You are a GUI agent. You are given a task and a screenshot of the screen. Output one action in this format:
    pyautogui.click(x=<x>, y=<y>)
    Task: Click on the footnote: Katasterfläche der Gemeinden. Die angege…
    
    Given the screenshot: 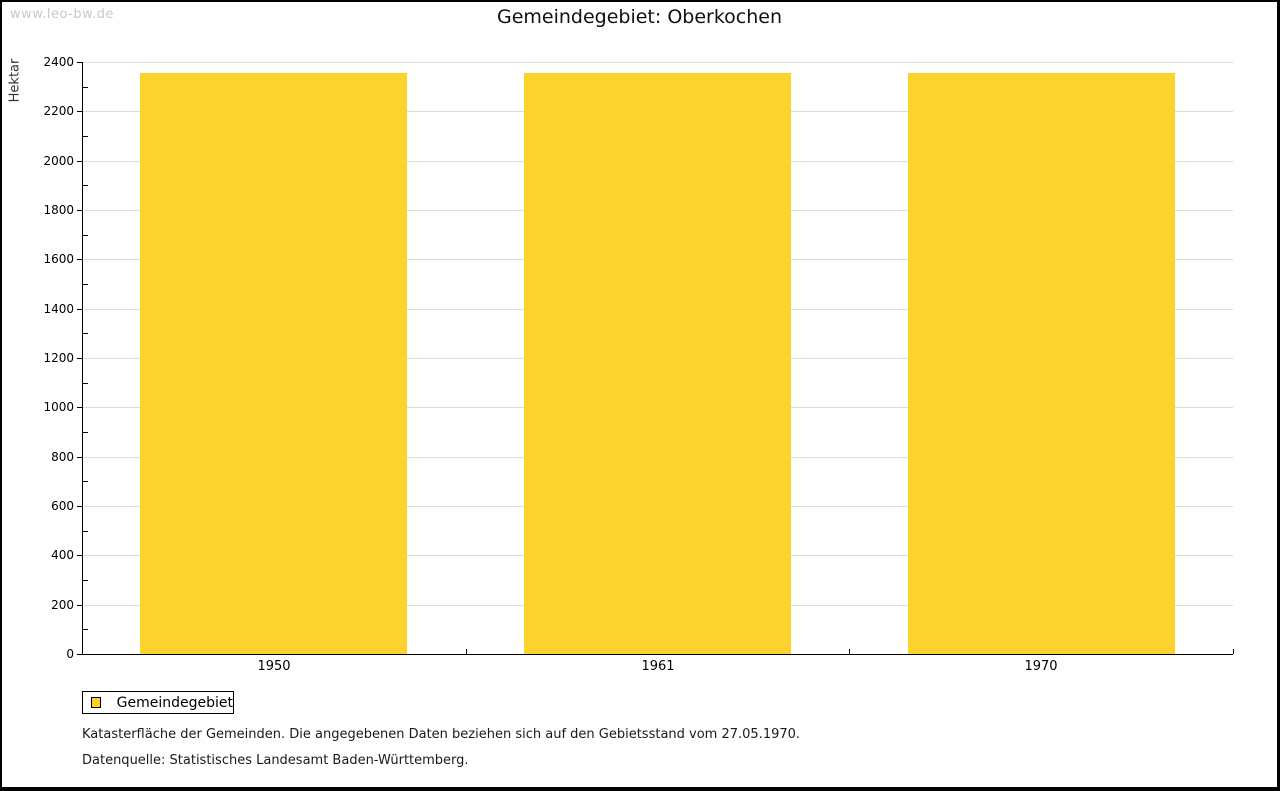 What is the action you would take?
    pyautogui.click(x=441, y=734)
    